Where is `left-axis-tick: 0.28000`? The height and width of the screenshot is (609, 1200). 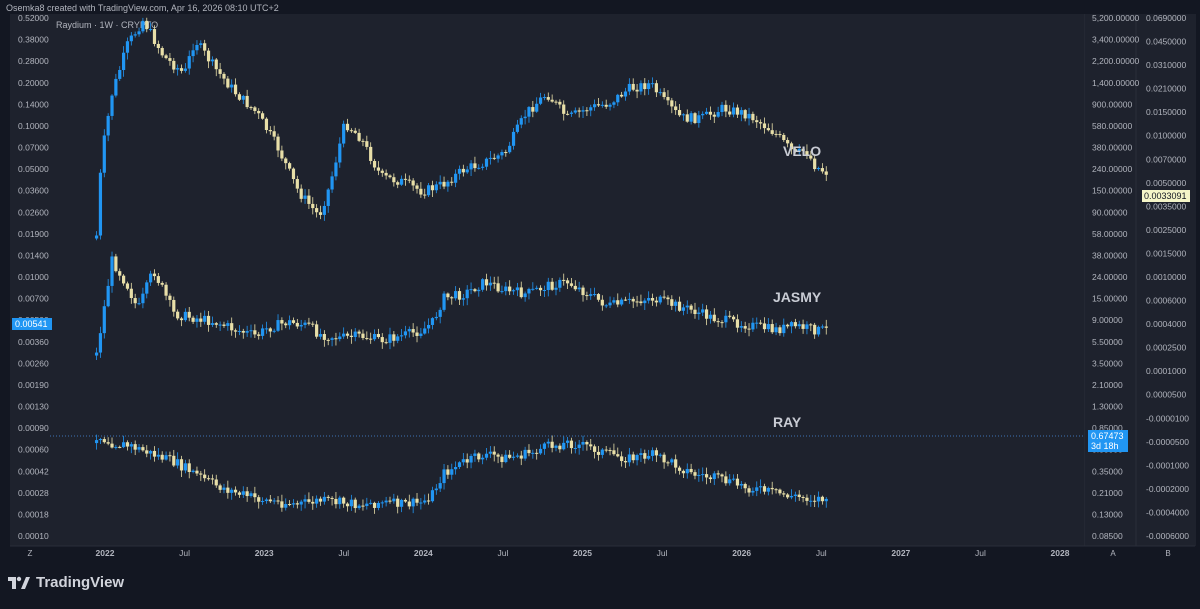
left-axis-tick: 0.28000 is located at coordinates (33, 61).